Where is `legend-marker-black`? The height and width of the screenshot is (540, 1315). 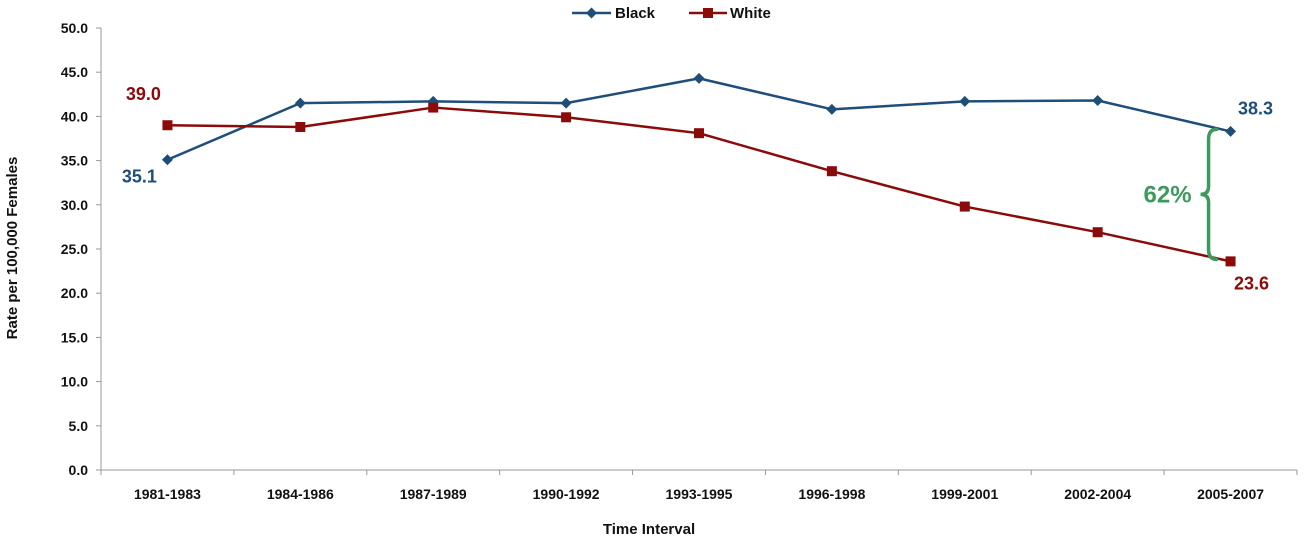
legend-marker-black is located at coordinates (591, 13).